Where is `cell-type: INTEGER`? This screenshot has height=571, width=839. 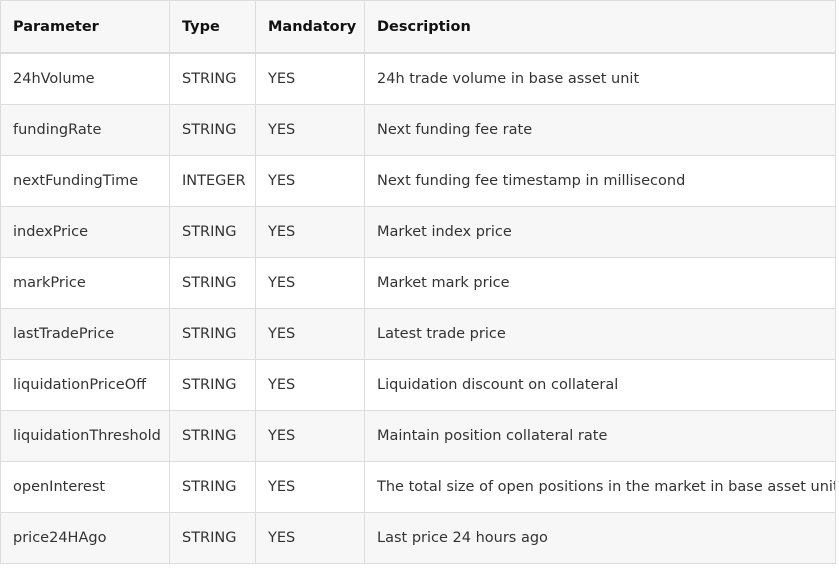
cell-type: INTEGER is located at coordinates (212, 181).